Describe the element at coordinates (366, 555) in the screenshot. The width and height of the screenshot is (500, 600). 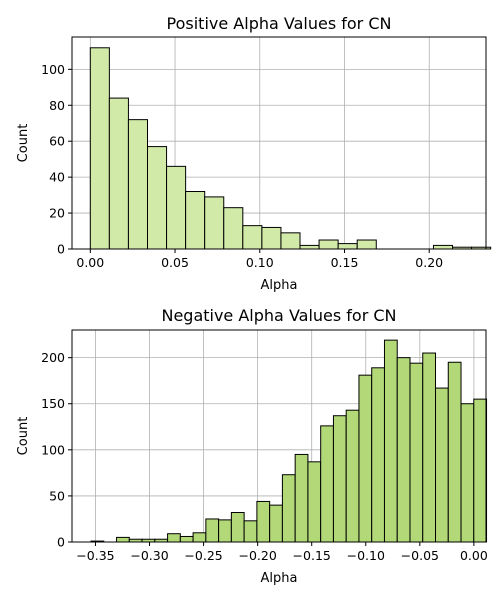
I see `x-tick-label: −0.10` at that location.